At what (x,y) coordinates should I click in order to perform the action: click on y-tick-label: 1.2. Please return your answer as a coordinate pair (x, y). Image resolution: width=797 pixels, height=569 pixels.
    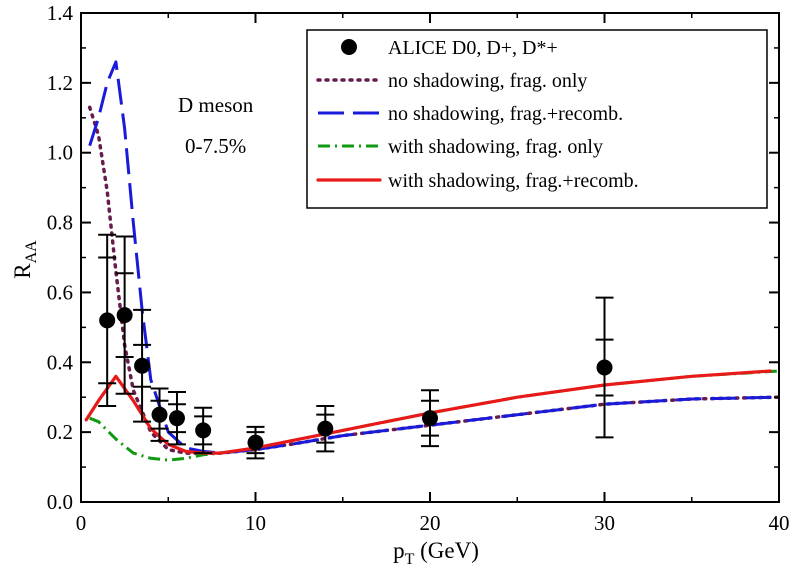
    Looking at the image, I should click on (60, 83).